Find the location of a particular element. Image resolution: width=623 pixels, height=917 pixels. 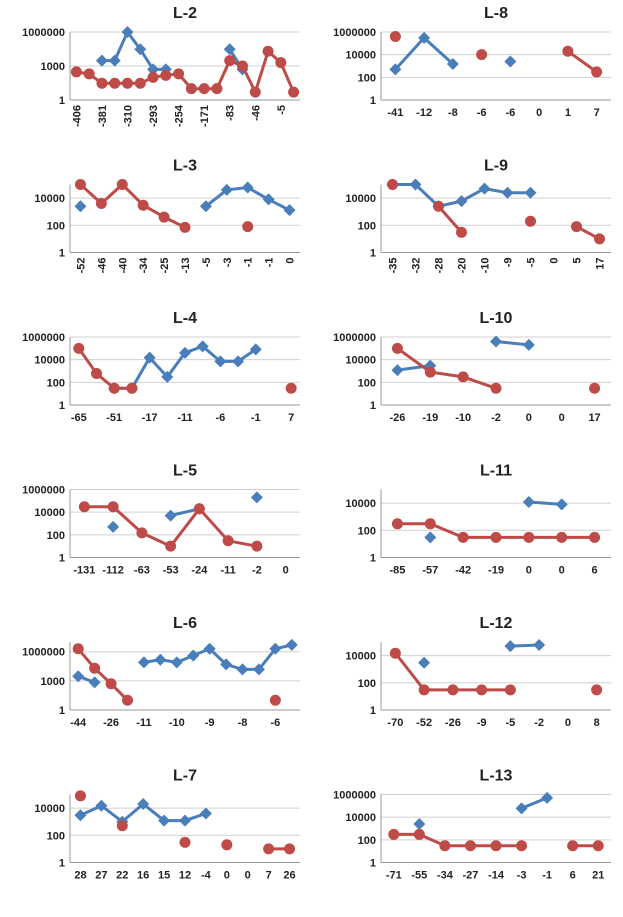

x-tick-label: -19 is located at coordinates (496, 571).